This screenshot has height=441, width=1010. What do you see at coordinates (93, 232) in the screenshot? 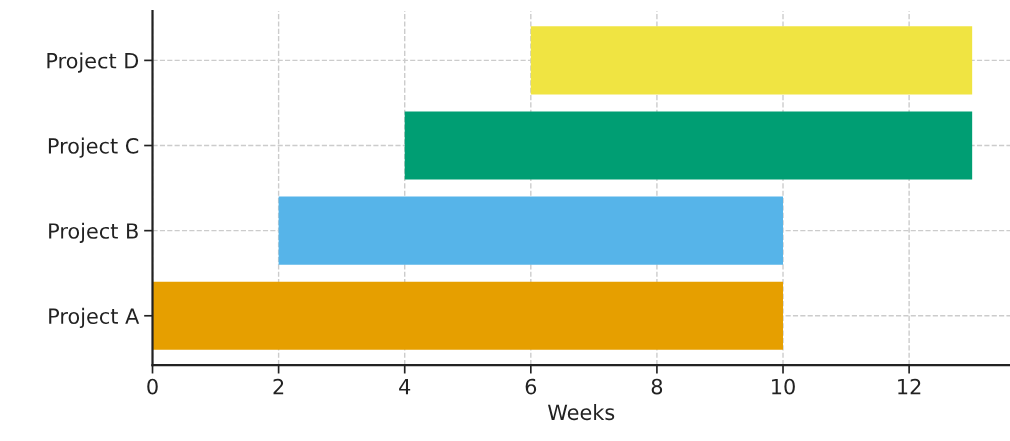
I see `y-tick-label: Project B` at bounding box center [93, 232].